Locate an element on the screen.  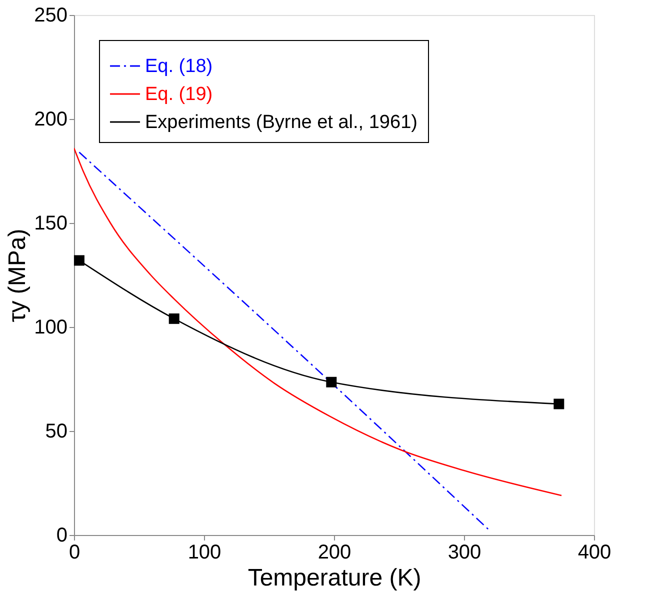
y-tick-label: 250 is located at coordinates (51, 15).